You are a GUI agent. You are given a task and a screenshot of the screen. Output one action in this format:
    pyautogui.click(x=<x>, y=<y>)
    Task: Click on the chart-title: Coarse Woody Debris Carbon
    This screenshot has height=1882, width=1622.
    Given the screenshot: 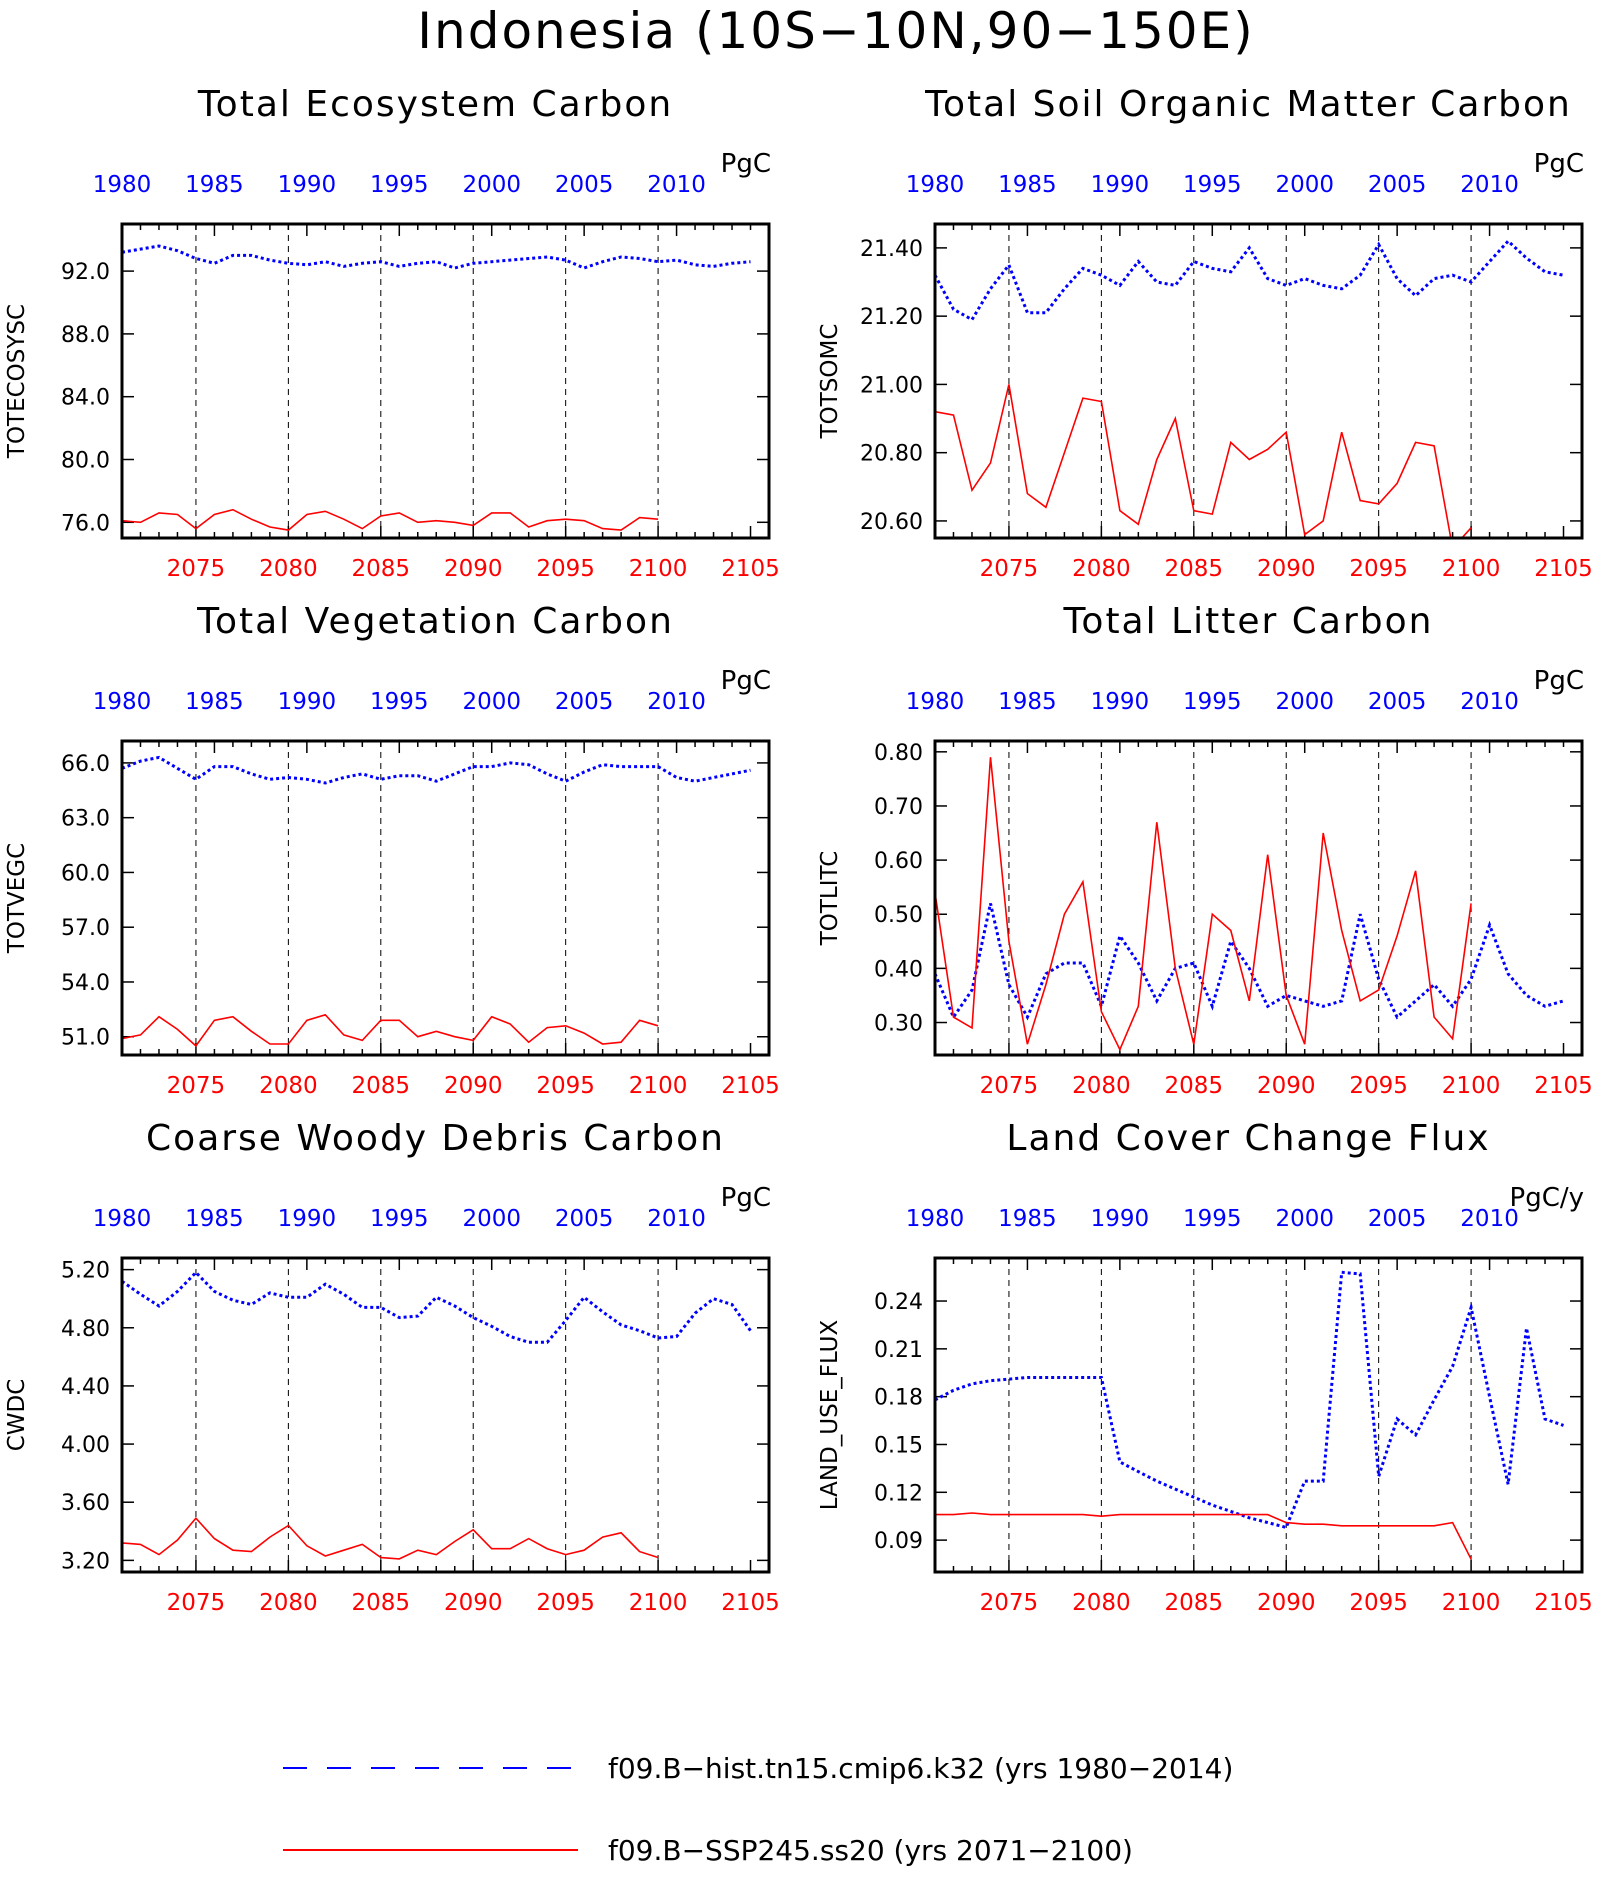 What is the action you would take?
    pyautogui.click(x=435, y=1138)
    